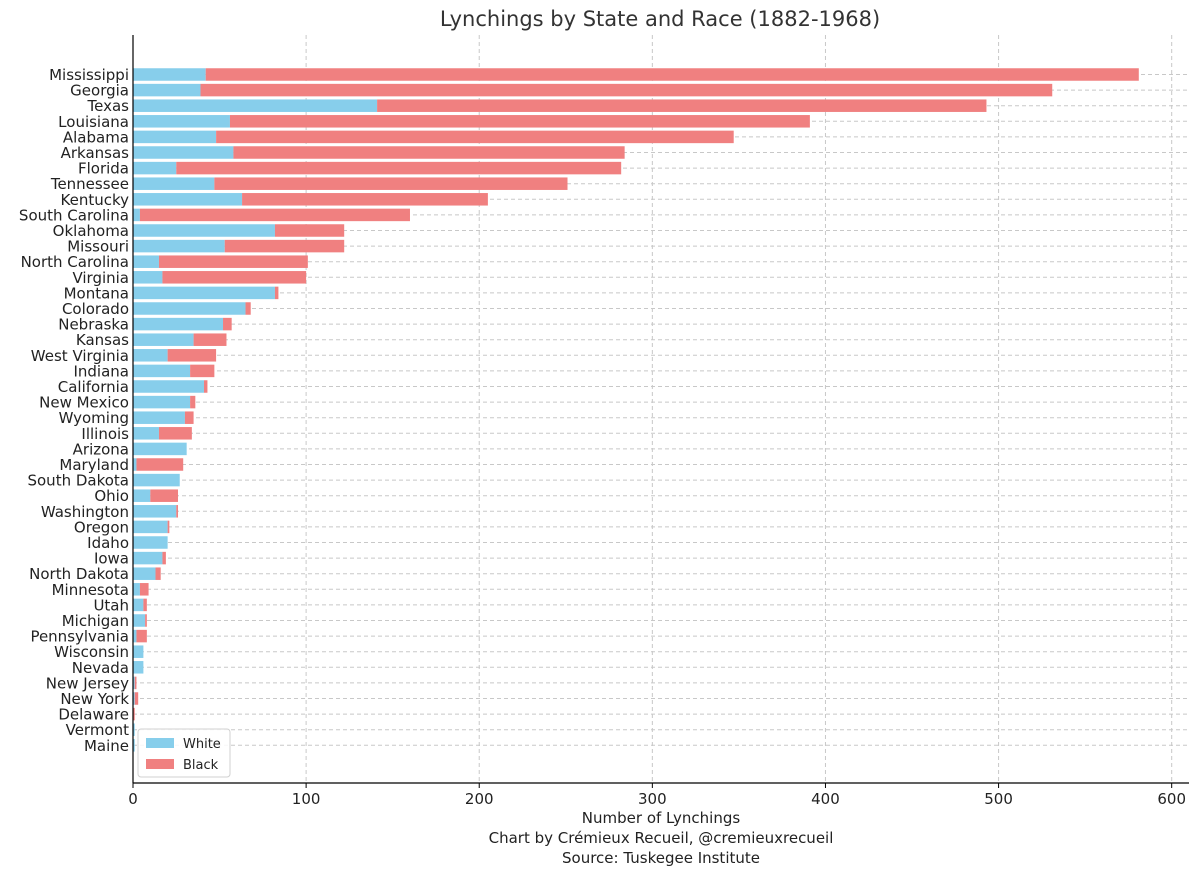  What do you see at coordinates (234, 277) in the screenshot?
I see `bar-black-virginia: Virginia – Black: 83` at bounding box center [234, 277].